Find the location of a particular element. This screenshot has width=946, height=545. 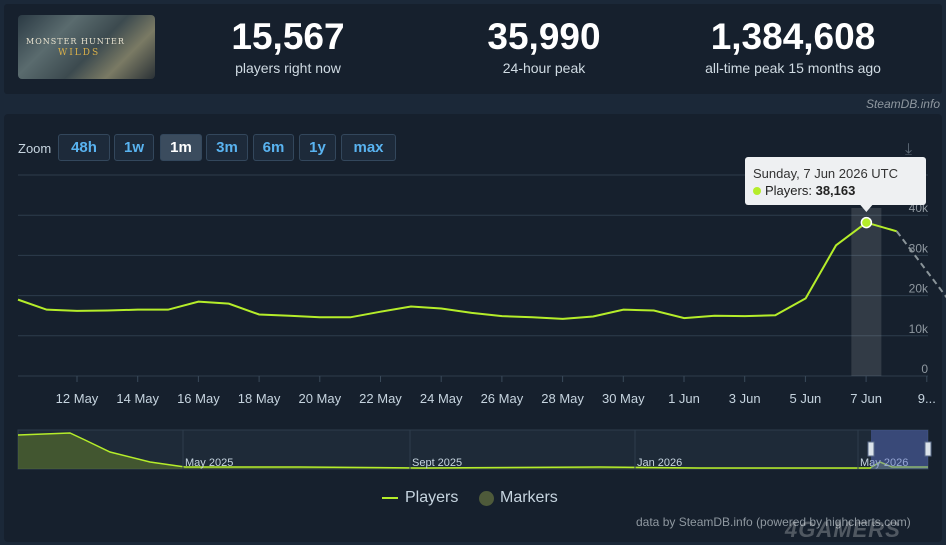

alltime-peak-label: all-time peak 15 months ago is located at coordinates (793, 68).